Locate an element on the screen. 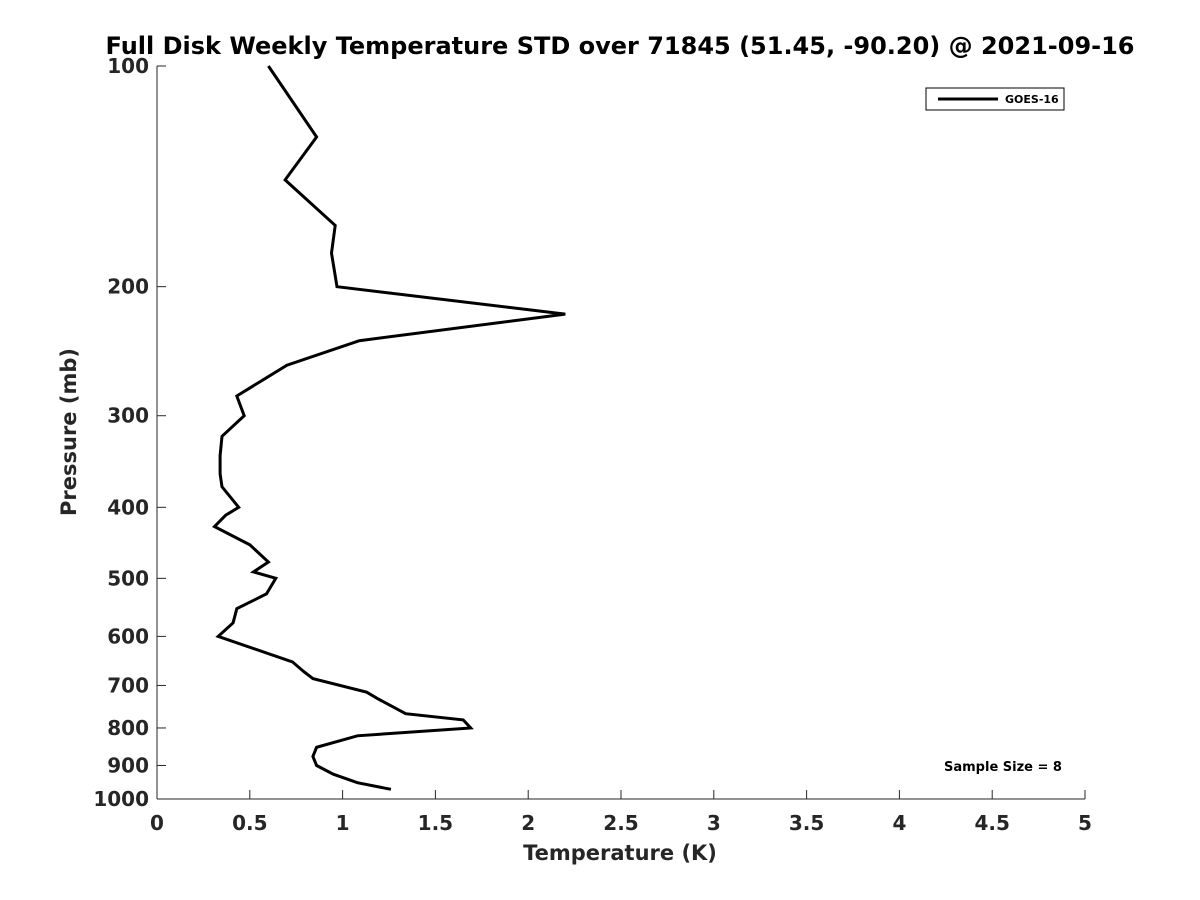 Image resolution: width=1200 pixels, height=900 pixels. y-tick-label: 400 is located at coordinates (128, 507).